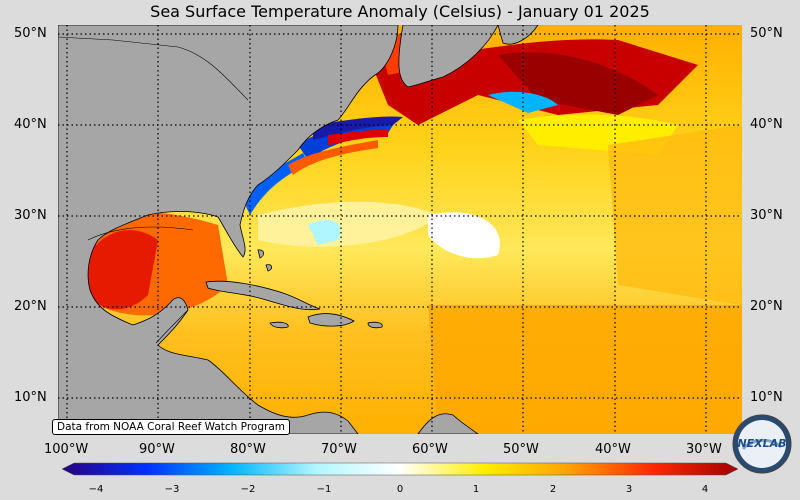 Image resolution: width=800 pixels, height=500 pixels. Describe the element at coordinates (324, 489) in the screenshot. I see `colorbar-tick-neg1: −1` at that location.